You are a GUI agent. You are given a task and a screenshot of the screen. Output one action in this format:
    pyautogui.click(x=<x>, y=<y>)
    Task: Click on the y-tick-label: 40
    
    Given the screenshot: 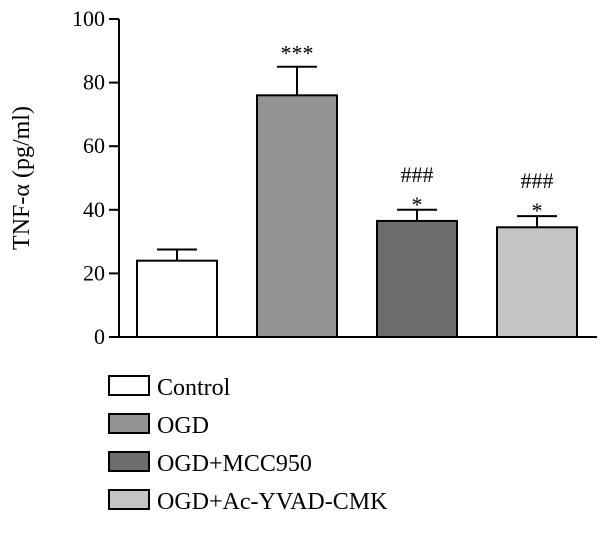 What is the action you would take?
    pyautogui.click(x=94, y=209)
    